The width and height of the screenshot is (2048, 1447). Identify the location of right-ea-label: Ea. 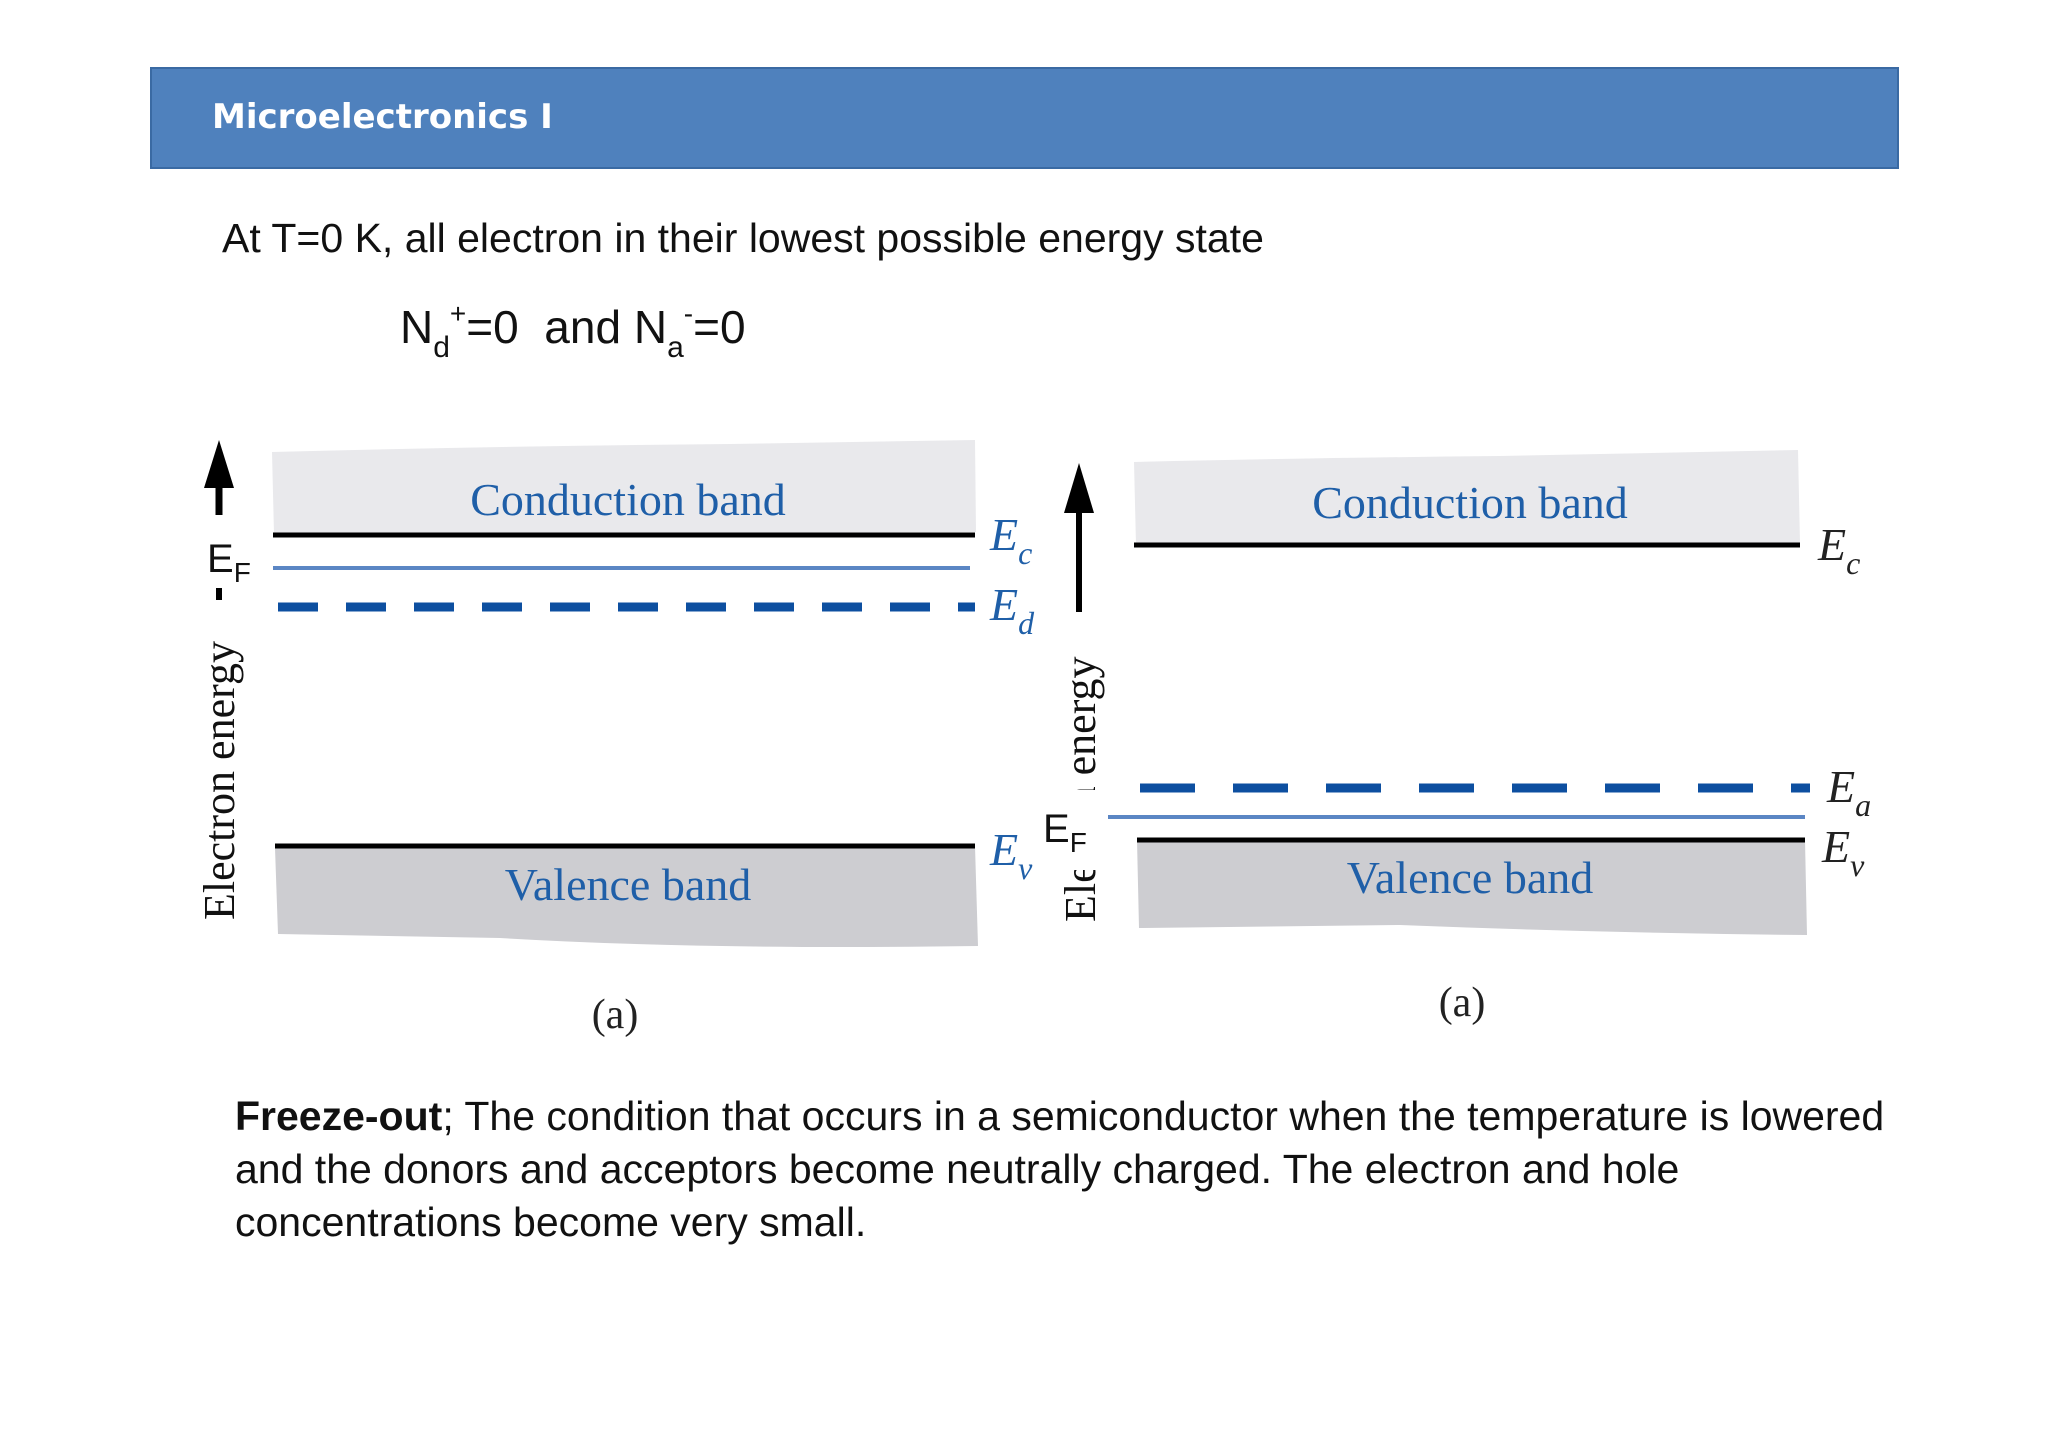
(1848, 792).